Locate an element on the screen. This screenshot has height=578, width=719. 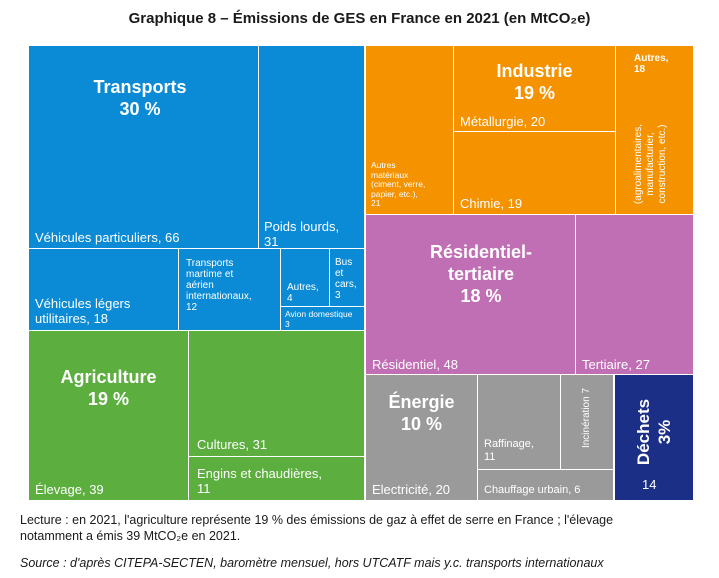
cell-label-engins-chaudieres: Engins et chaudières, 11 is located at coordinates (260, 481).